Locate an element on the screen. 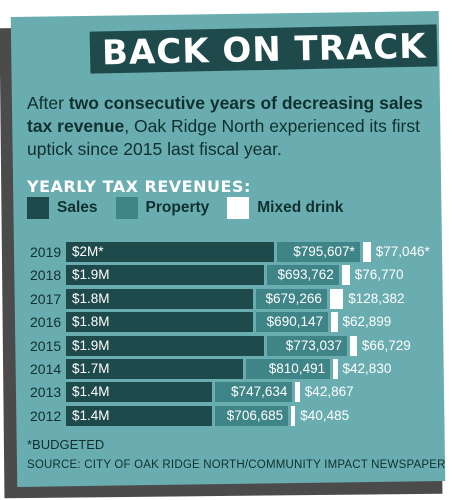  value-label-property-2013: $747,634 is located at coordinates (259, 392).